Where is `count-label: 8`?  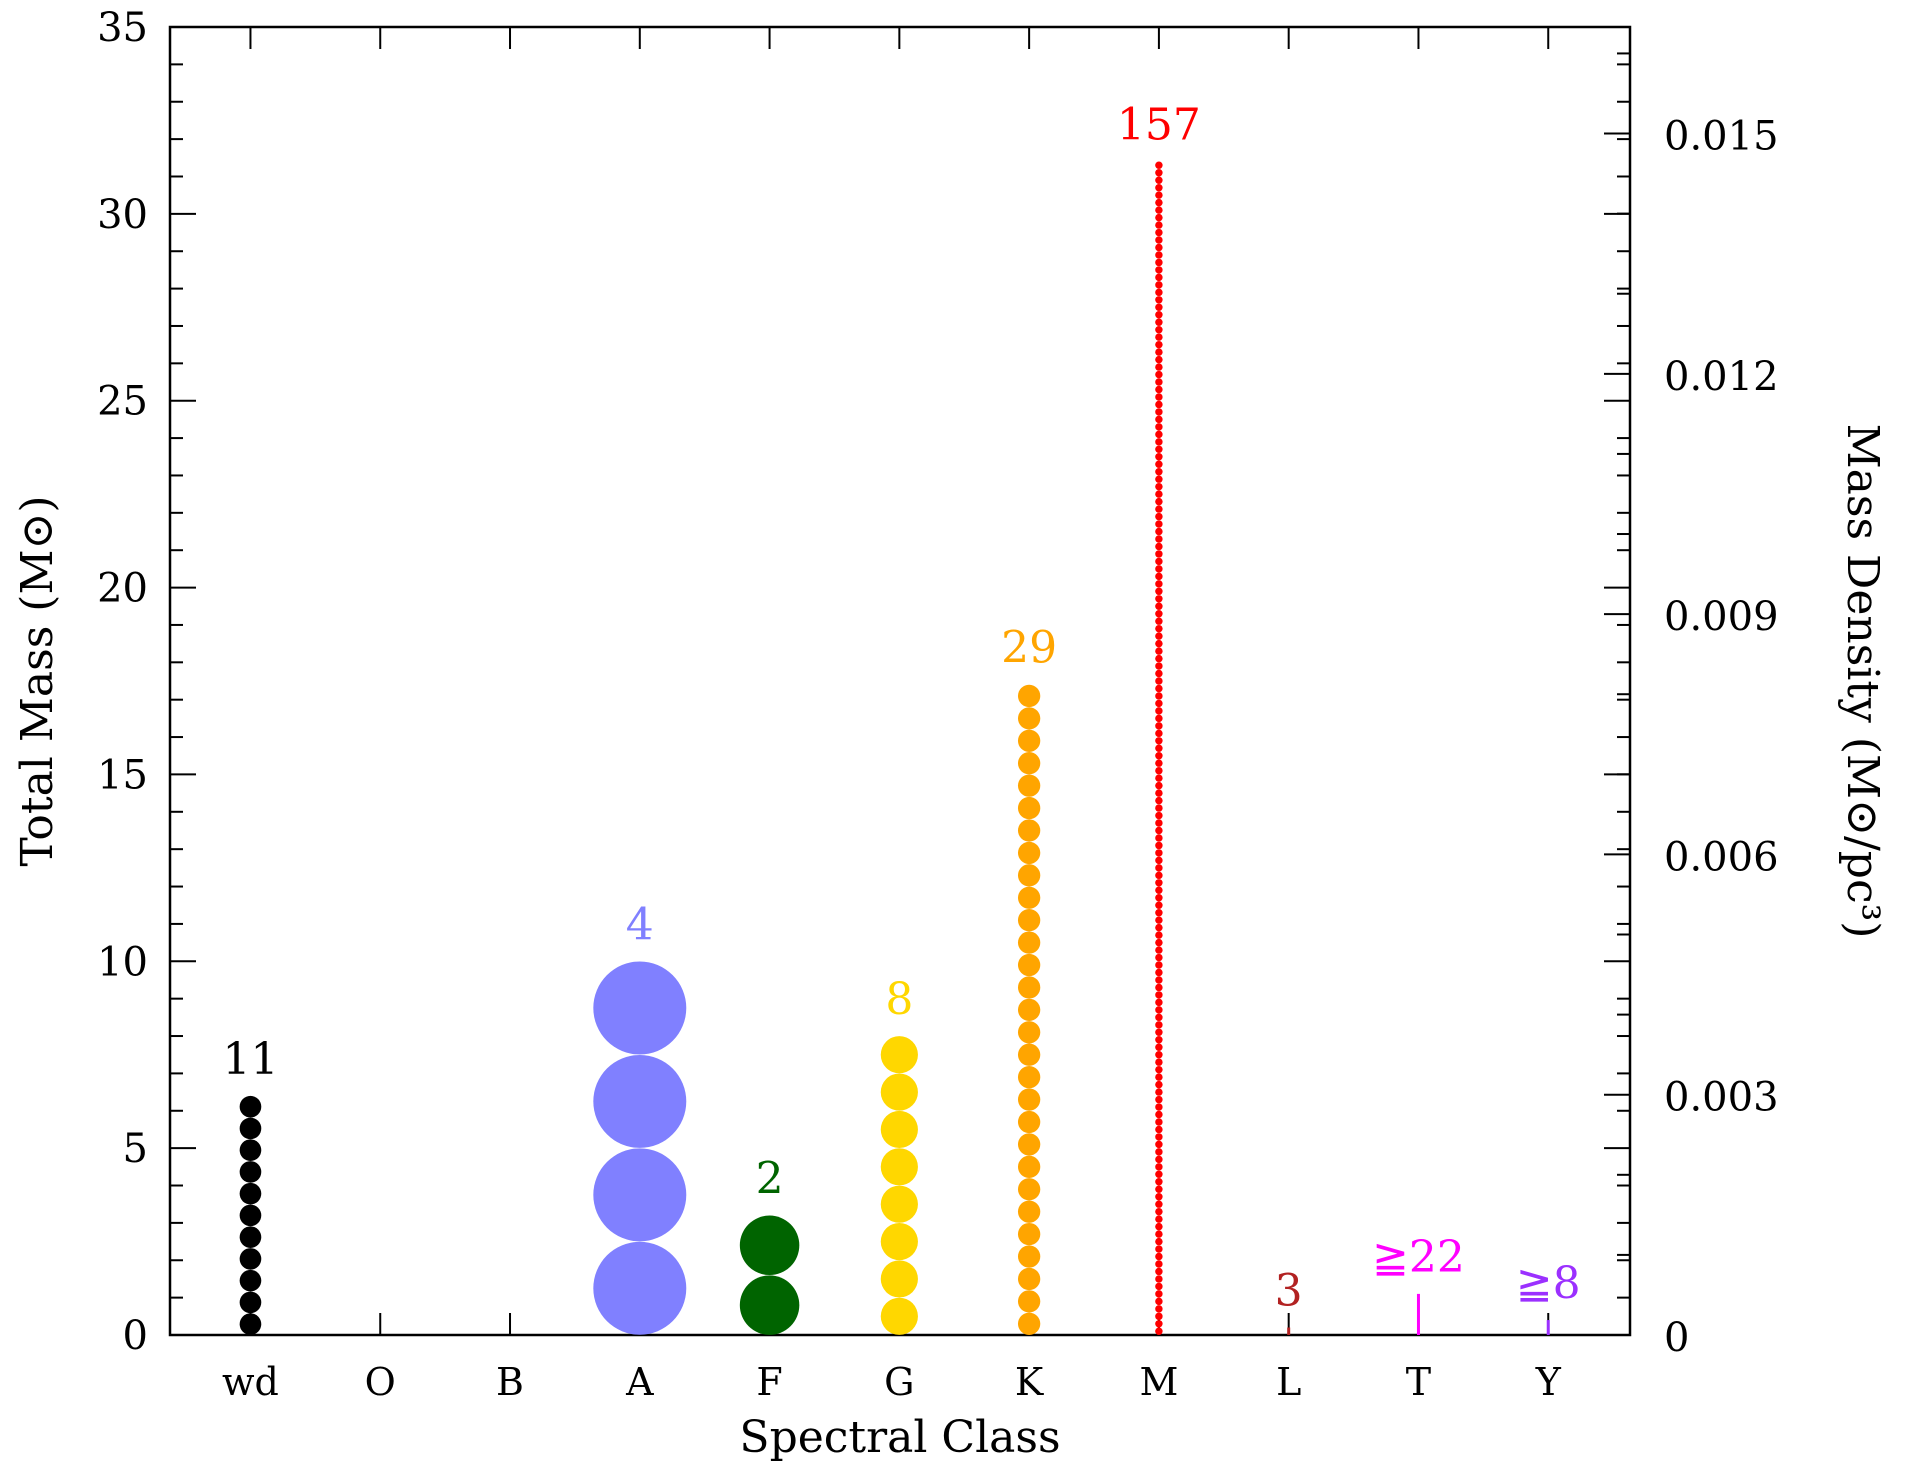
count-label: 8 is located at coordinates (899, 999).